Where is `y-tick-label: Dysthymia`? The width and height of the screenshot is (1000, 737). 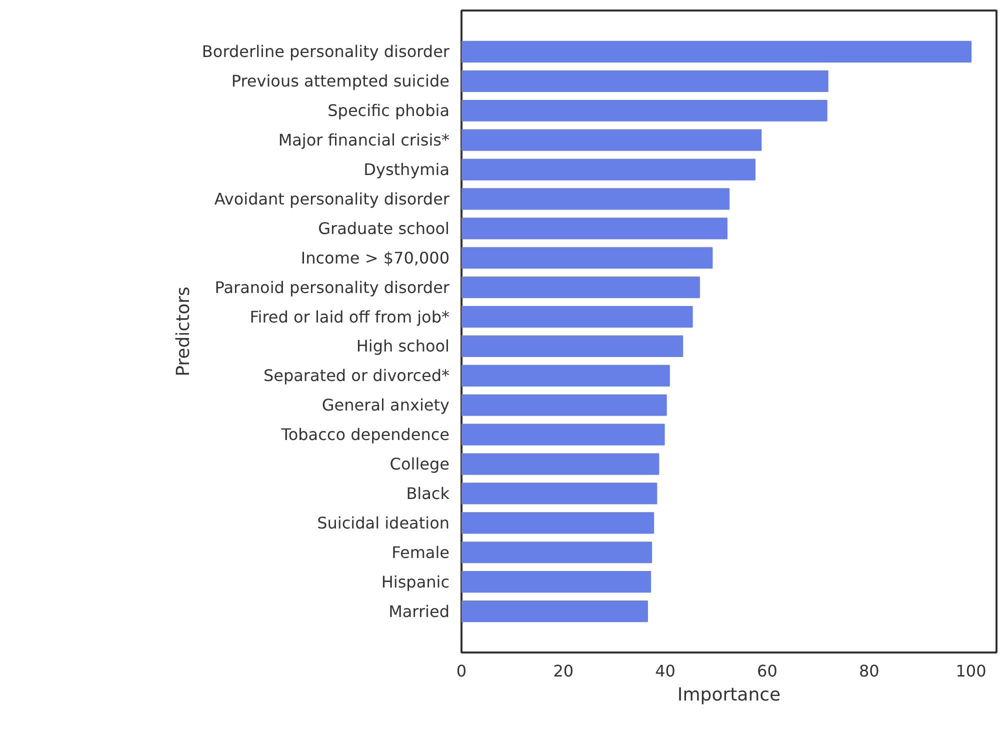 y-tick-label: Dysthymia is located at coordinates (407, 170).